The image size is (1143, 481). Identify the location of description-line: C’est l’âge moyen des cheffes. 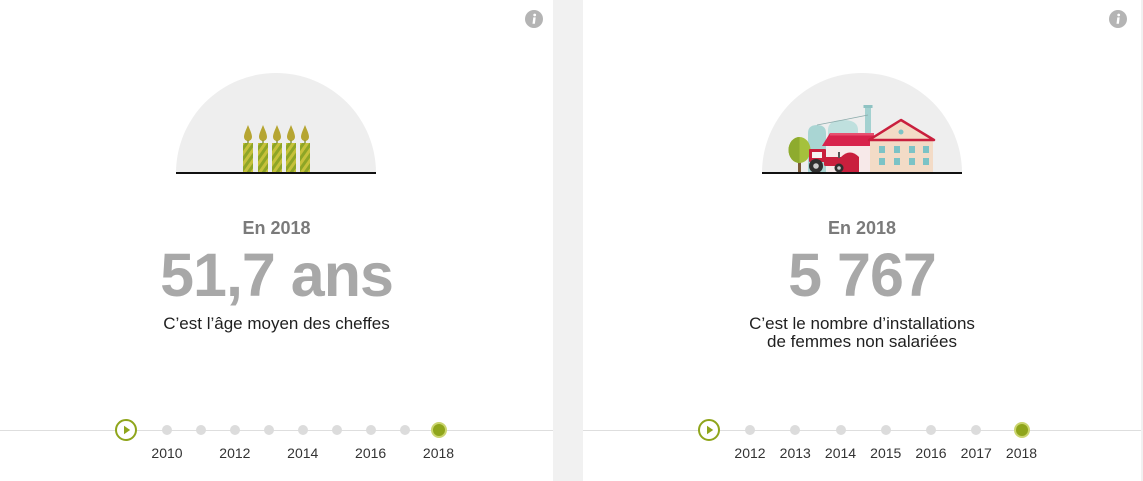
(276, 323).